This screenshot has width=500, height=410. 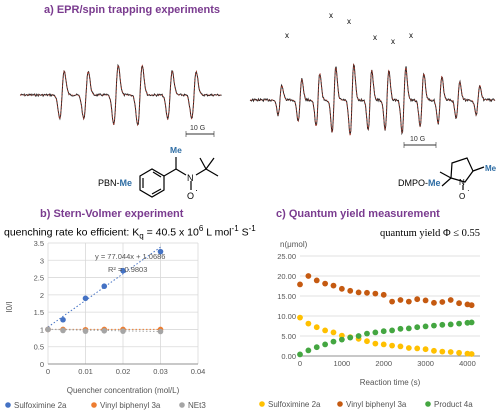 What do you see at coordinates (462, 196) in the screenshot?
I see `oxygen-label-dmpo: O` at bounding box center [462, 196].